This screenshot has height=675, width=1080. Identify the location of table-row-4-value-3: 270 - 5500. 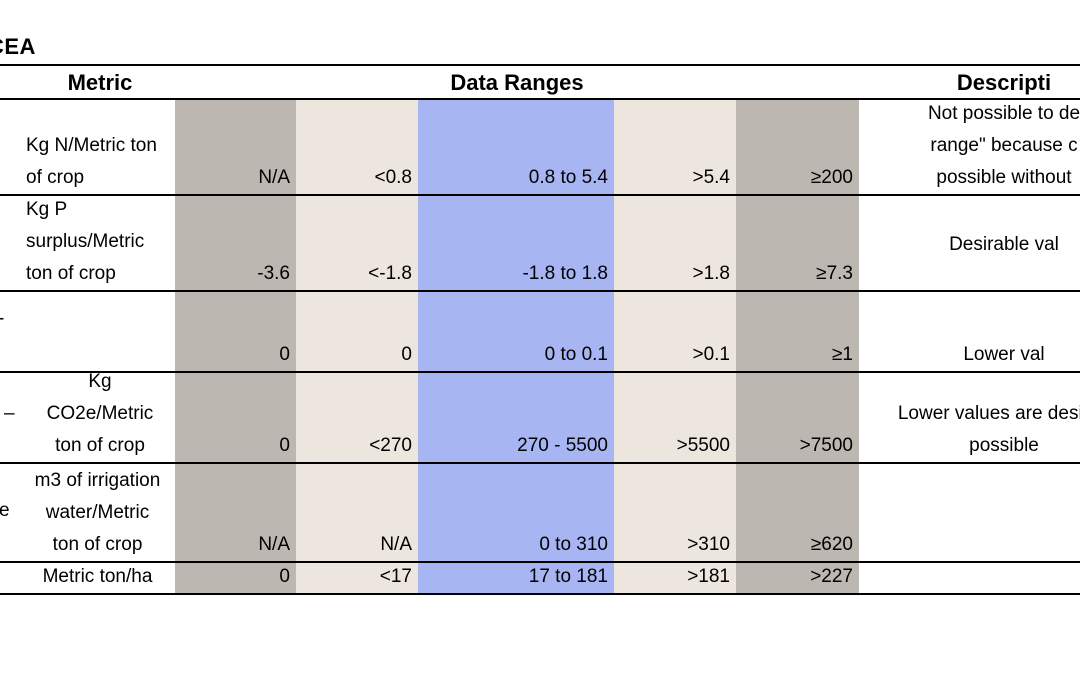
(562, 445).